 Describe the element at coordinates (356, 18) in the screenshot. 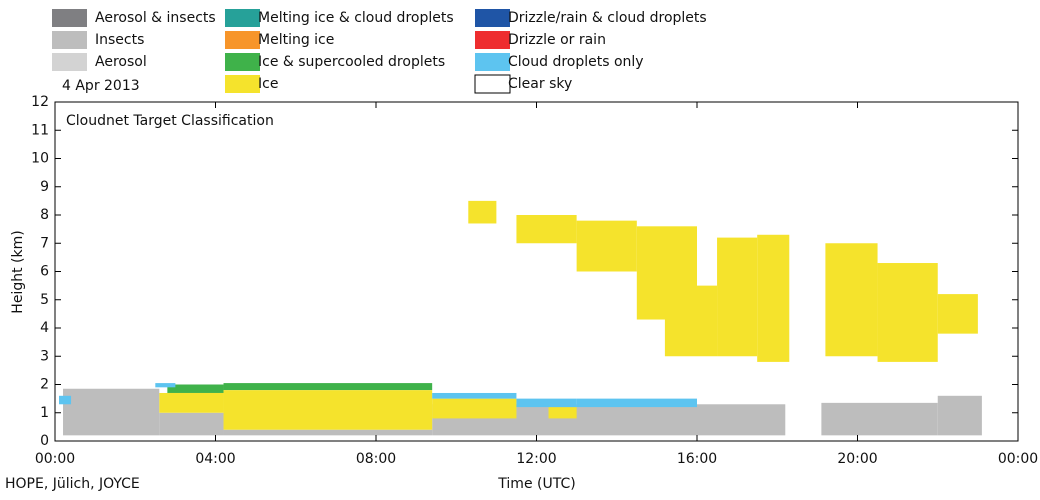

I see `legend-label: Melting ice & cloud droplets` at that location.